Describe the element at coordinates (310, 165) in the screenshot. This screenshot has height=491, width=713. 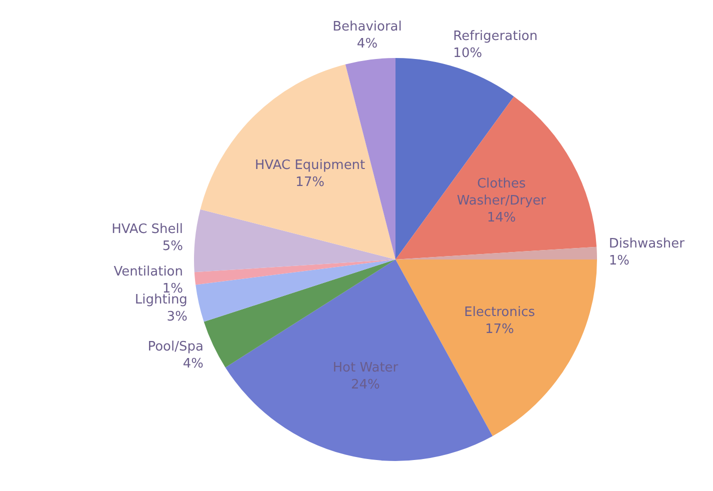
I see `slice-label: HVAC Equipment` at that location.